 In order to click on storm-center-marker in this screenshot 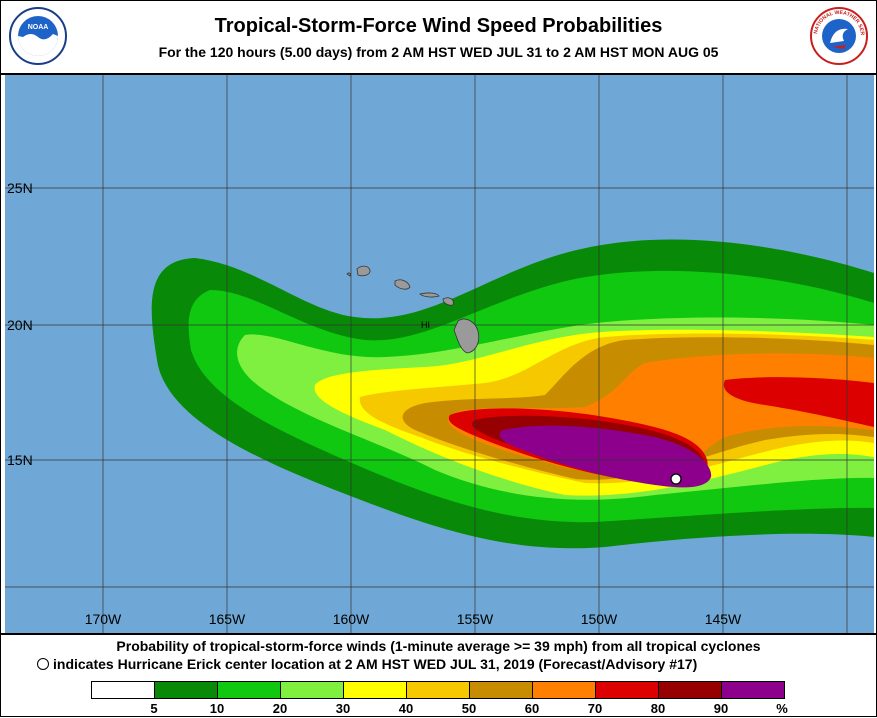, I will do `click(676, 479)`.